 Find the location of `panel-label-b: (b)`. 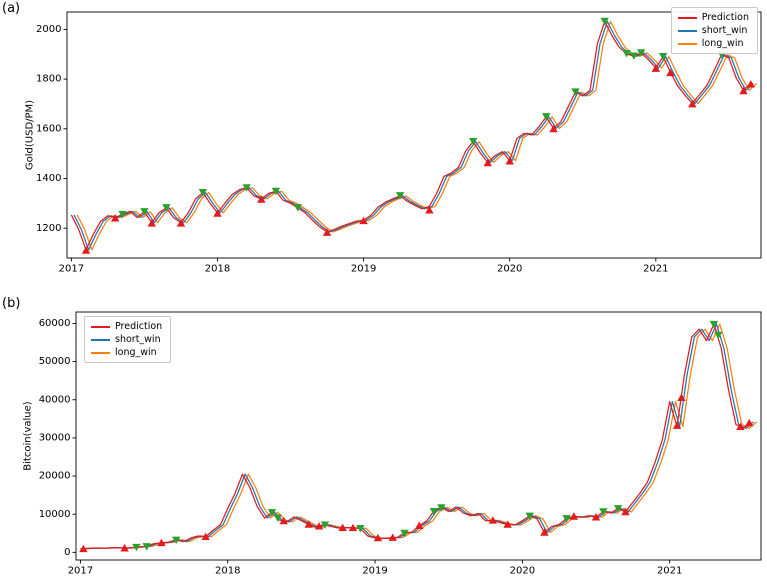

panel-label-b: (b) is located at coordinates (11, 303).